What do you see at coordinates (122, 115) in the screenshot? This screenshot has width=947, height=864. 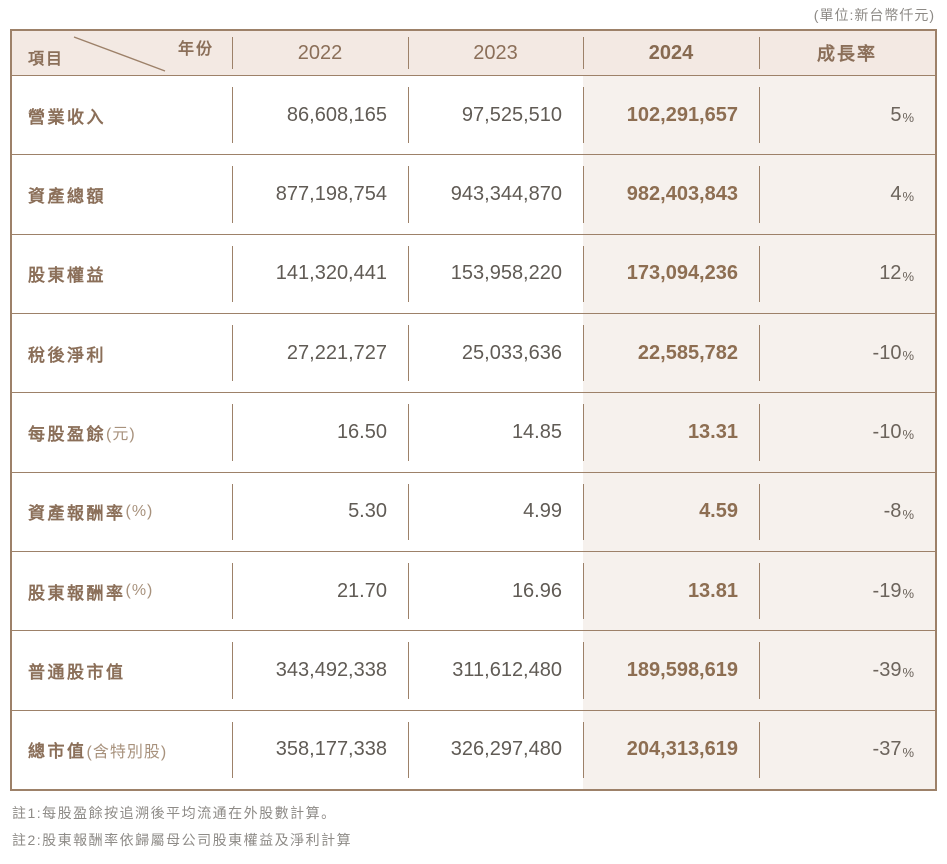 I see `row-label-cell: 營業收入` at bounding box center [122, 115].